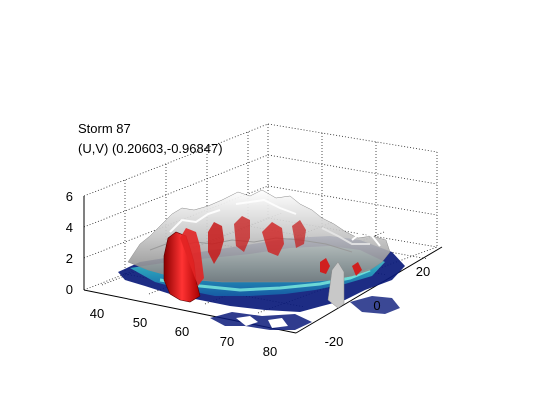 Image resolution: width=533 pixels, height=400 pixels. What do you see at coordinates (262, 259) in the screenshot?
I see `core-layer` at bounding box center [262, 259].